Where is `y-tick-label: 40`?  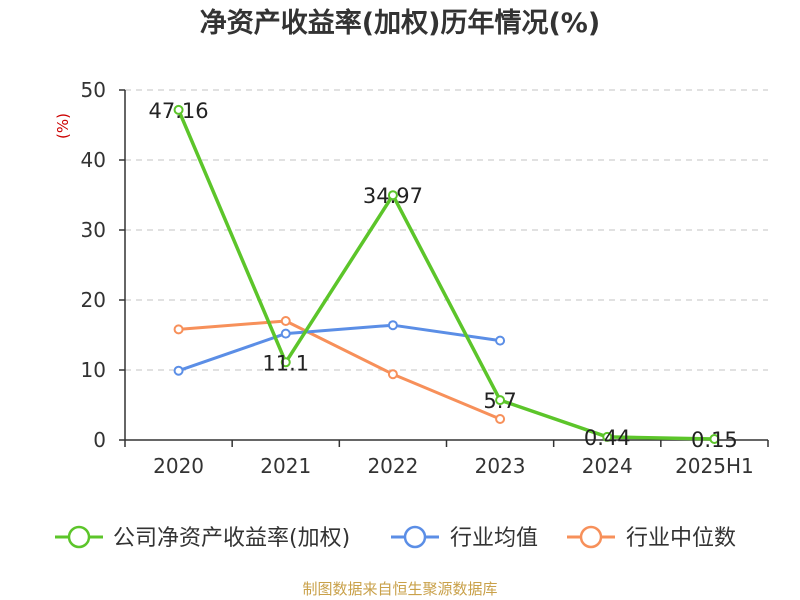
y-tick-label: 40 is located at coordinates (93, 160).